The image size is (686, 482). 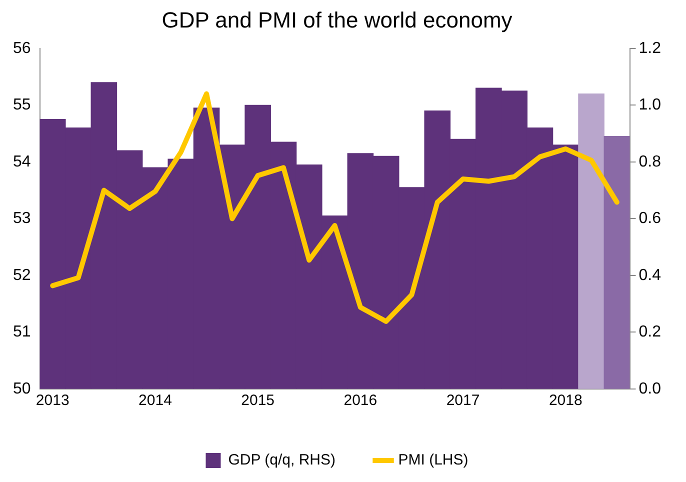 I want to click on y2-tick-label: 0.2, so click(x=650, y=332).